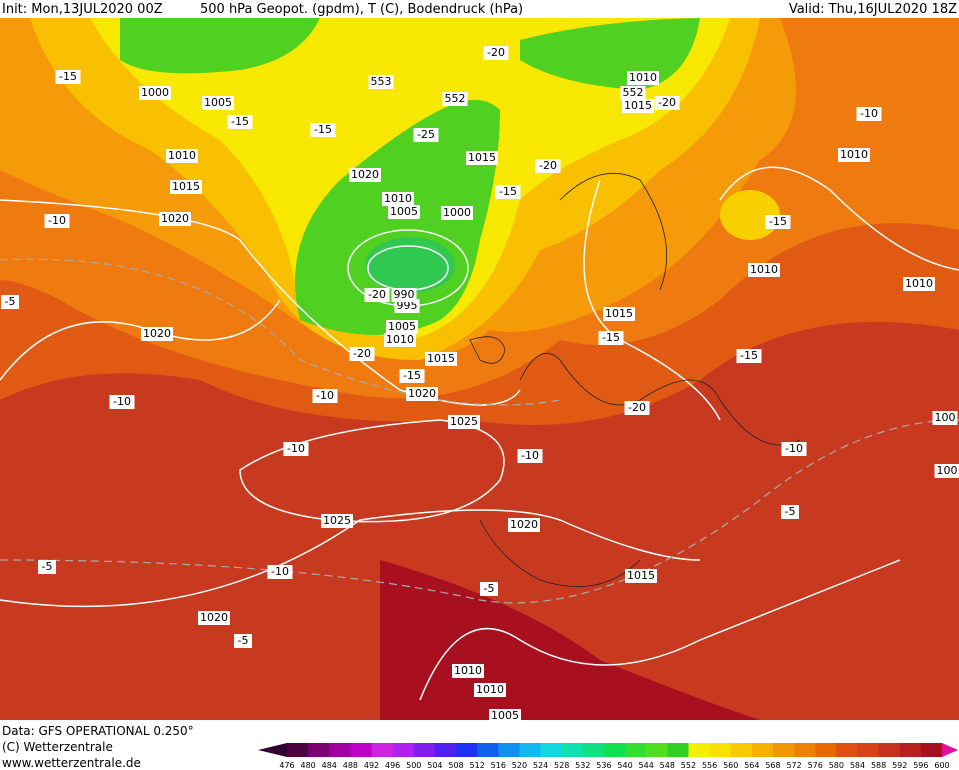  What do you see at coordinates (751, 765) in the screenshot?
I see `colorbar-label: 564` at bounding box center [751, 765].